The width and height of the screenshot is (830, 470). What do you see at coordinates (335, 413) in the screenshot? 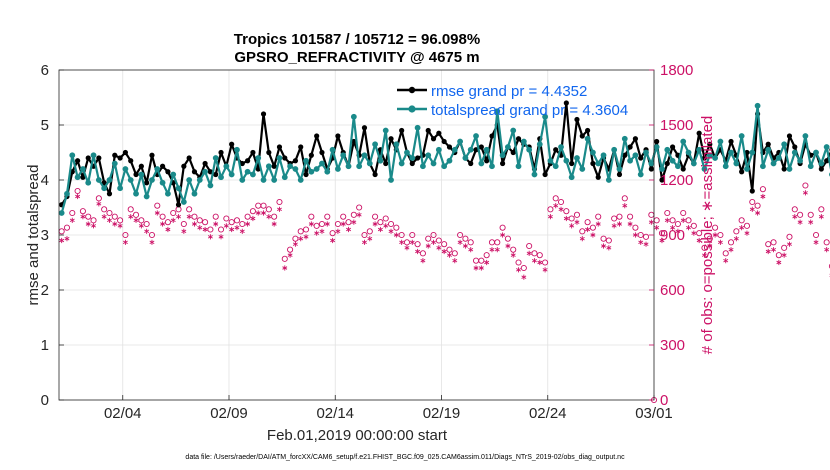
I see `x-tick-label: 02/14` at bounding box center [335, 413].